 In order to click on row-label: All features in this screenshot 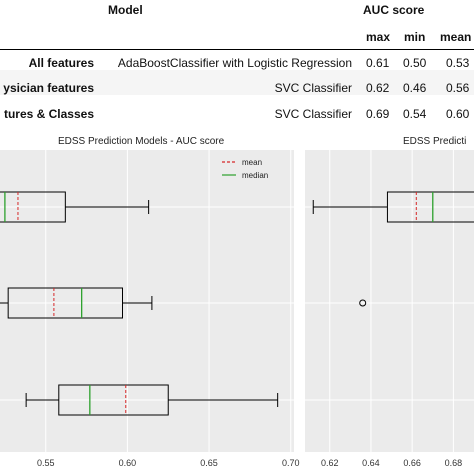, I will do `click(61, 63)`.